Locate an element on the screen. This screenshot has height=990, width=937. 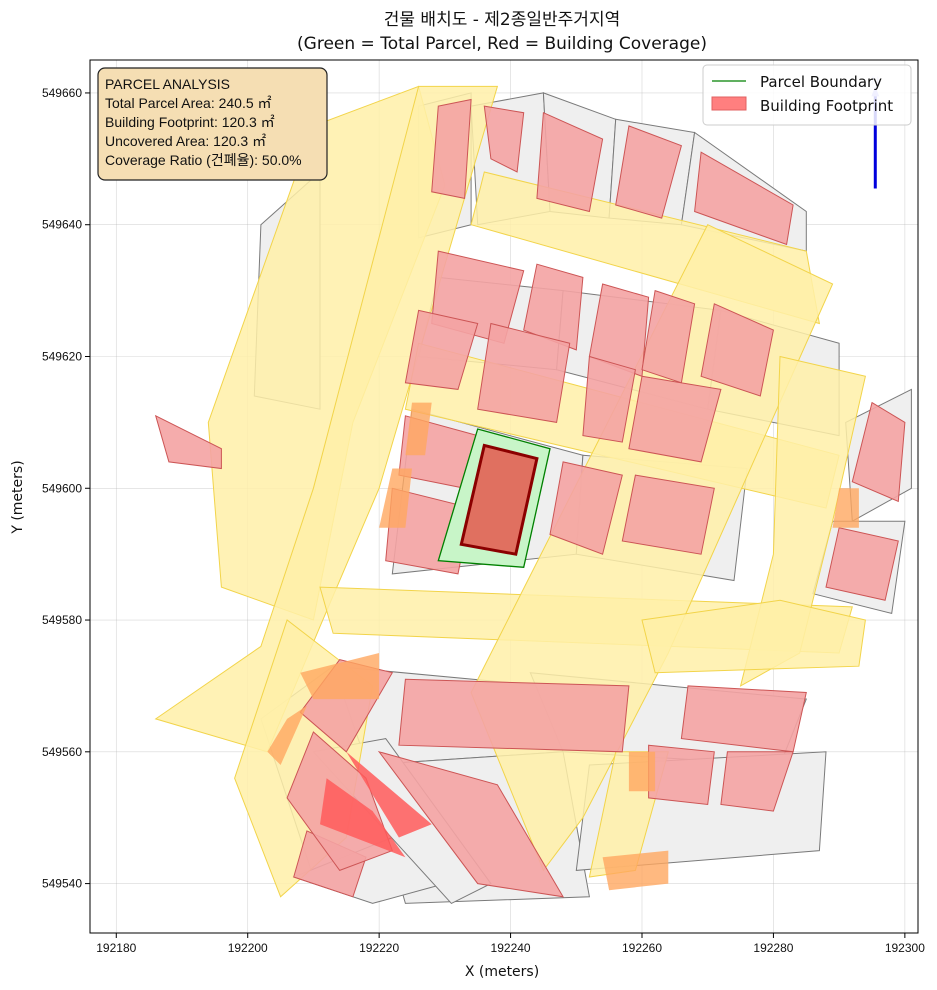
legend: Parcel Boundary Building Footprint is located at coordinates (807, 95).